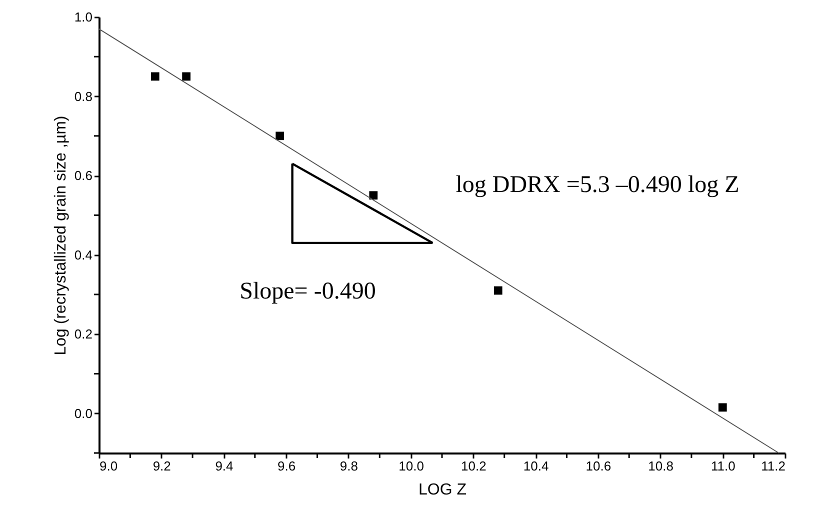 Image resolution: width=817 pixels, height=521 pixels. Describe the element at coordinates (349, 466) in the screenshot. I see `x-tick-label: 9.8` at that location.